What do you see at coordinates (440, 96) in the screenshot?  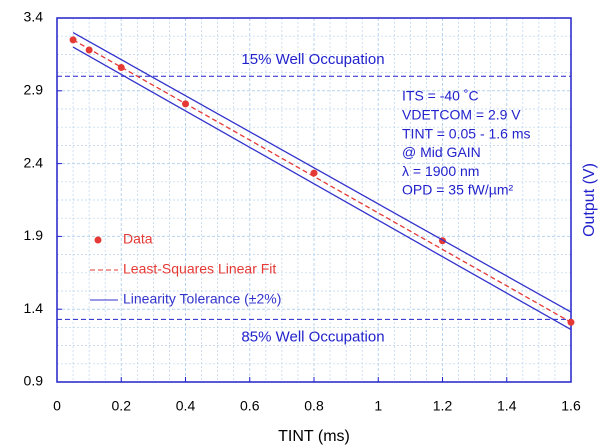 I see `annotation: ITS = -40 ˚C` at bounding box center [440, 96].